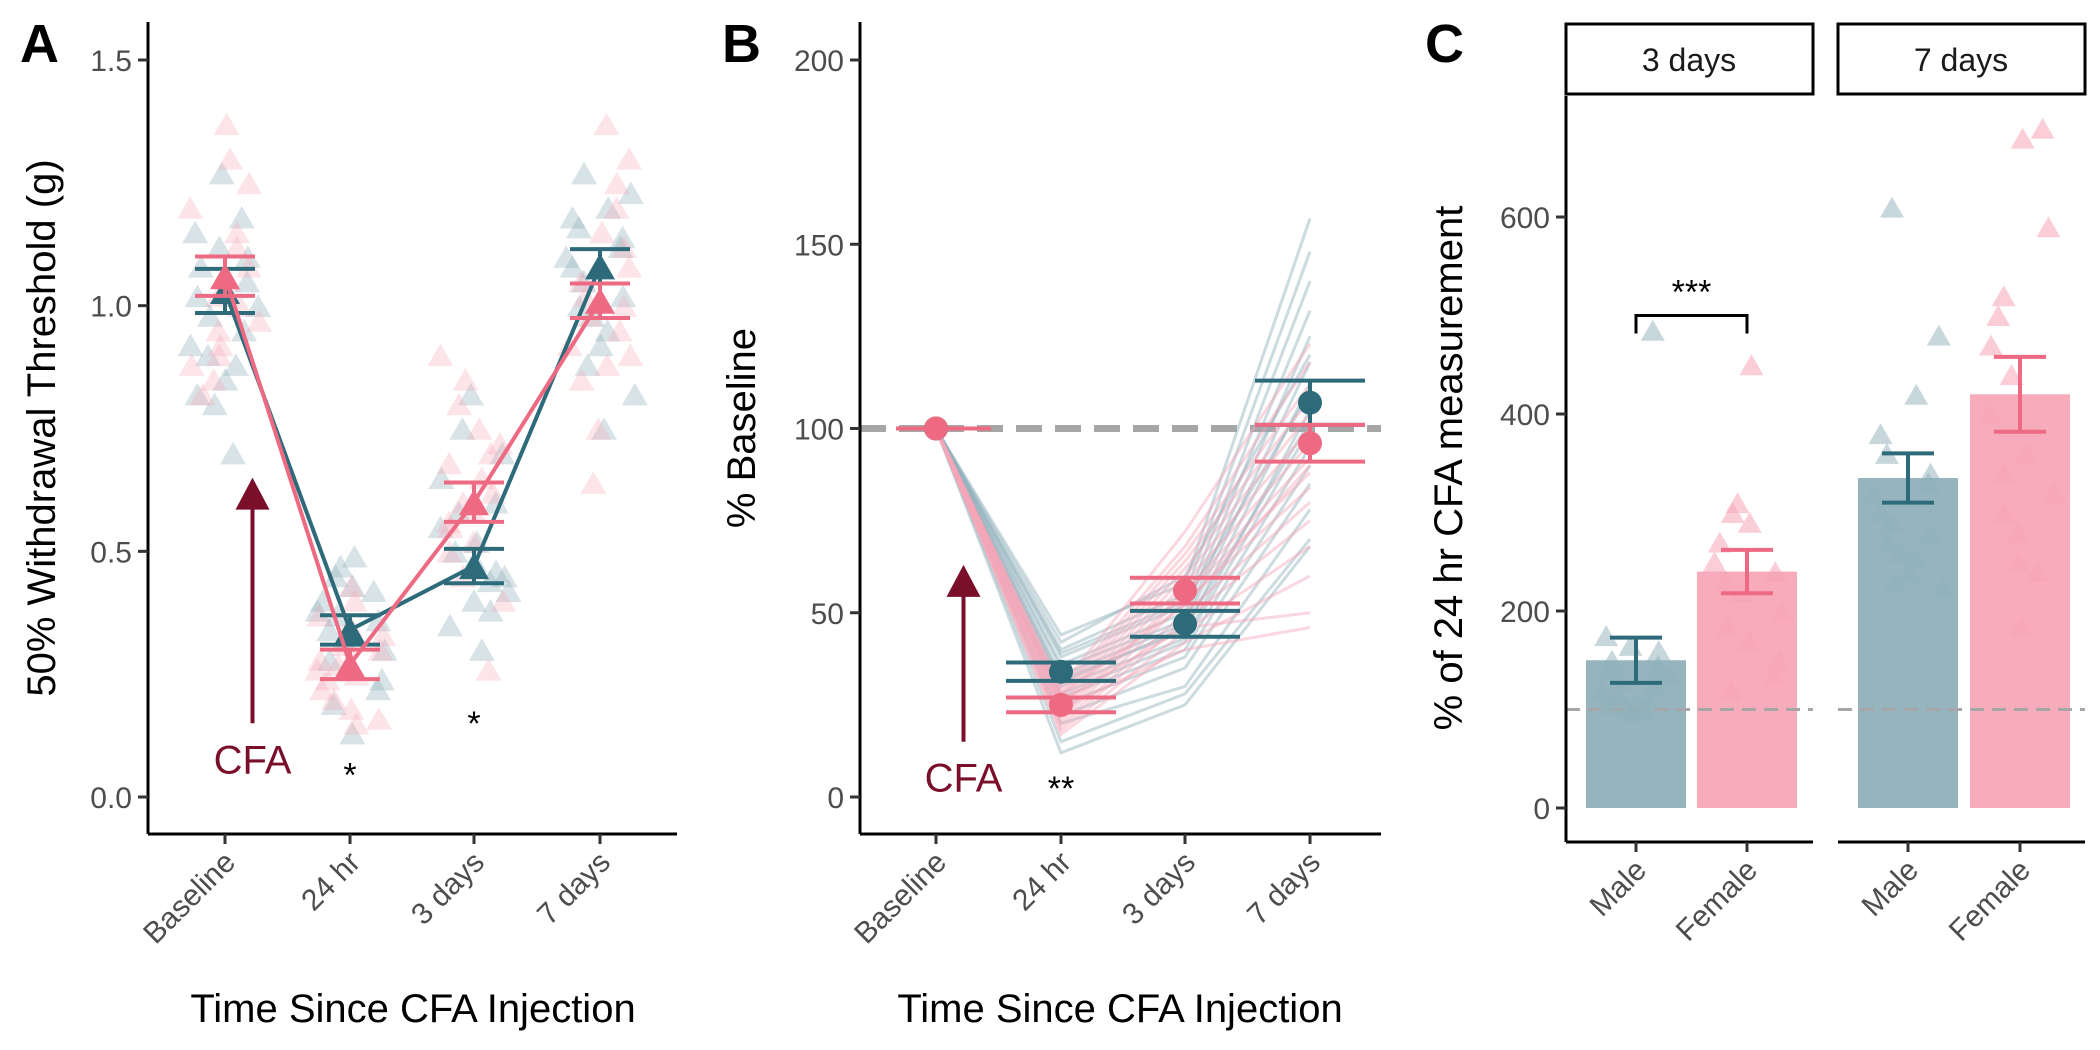 This screenshot has width=2100, height=1050. I want to click on panel-a-y-axis-title: 50% Withdrawal Threshold (g), so click(42, 427).